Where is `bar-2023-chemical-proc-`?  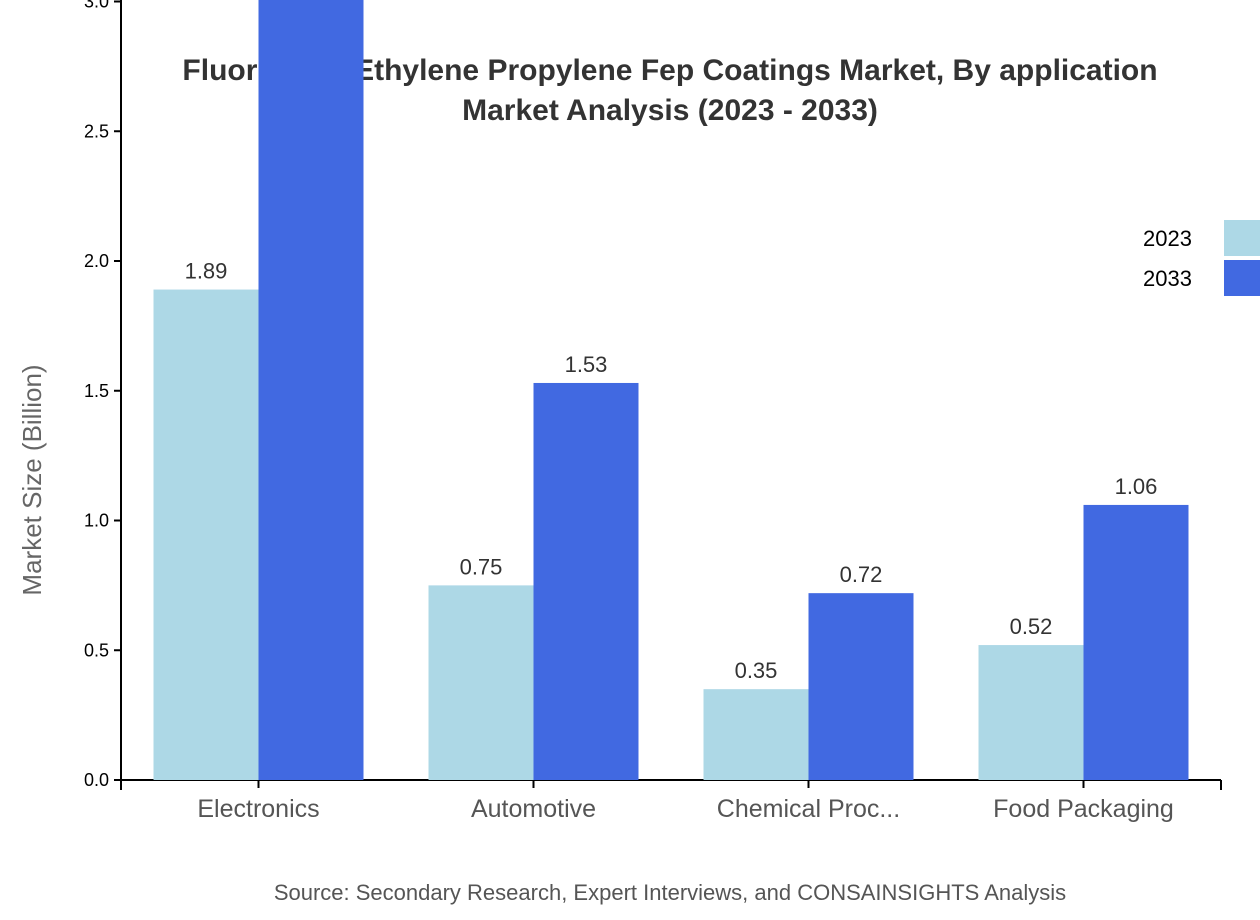
bar-2023-chemical-proc- is located at coordinates (756, 734).